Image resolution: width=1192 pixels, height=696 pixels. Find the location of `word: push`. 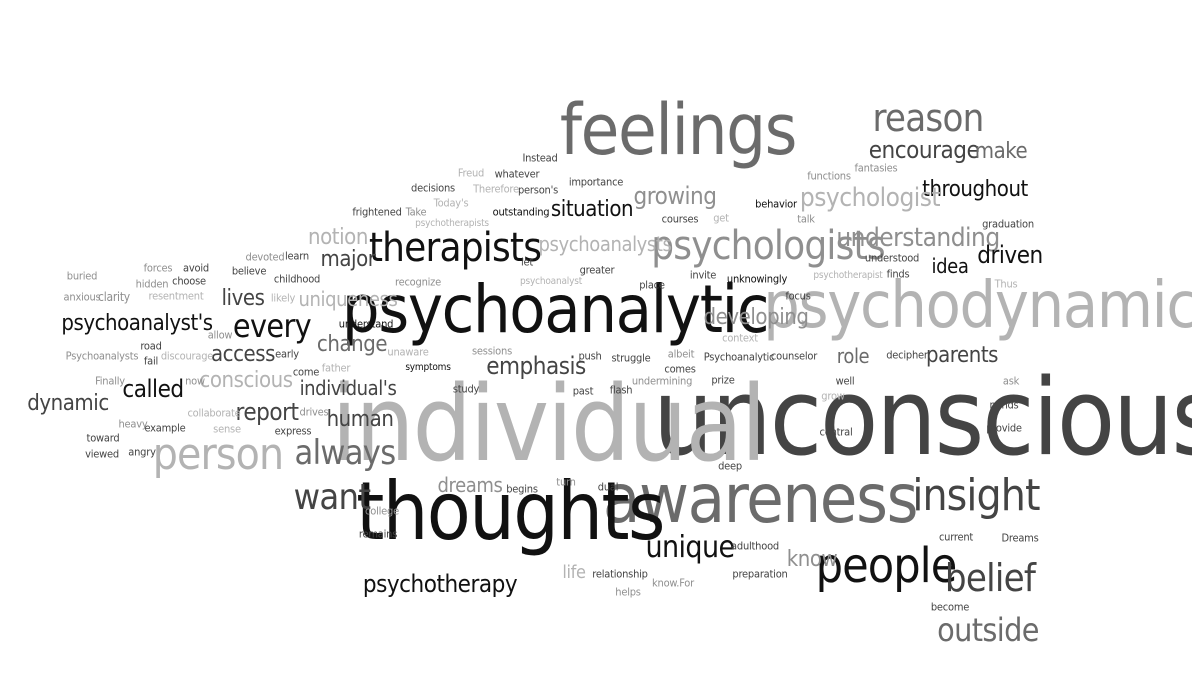

word: push is located at coordinates (590, 356).